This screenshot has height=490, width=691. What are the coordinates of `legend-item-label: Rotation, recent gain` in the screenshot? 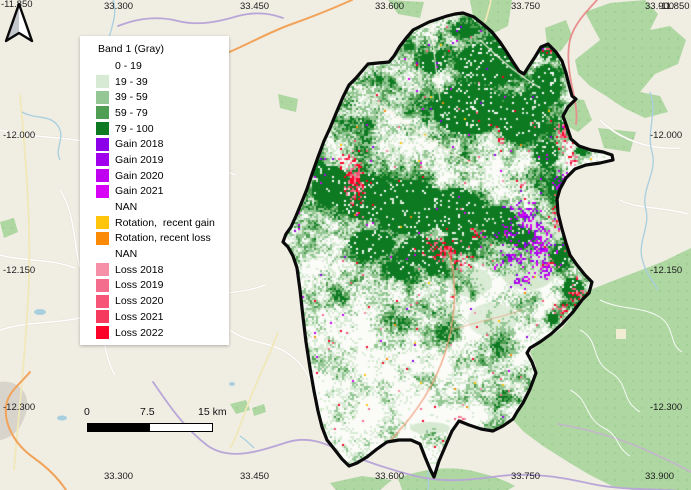 It's located at (165, 222).